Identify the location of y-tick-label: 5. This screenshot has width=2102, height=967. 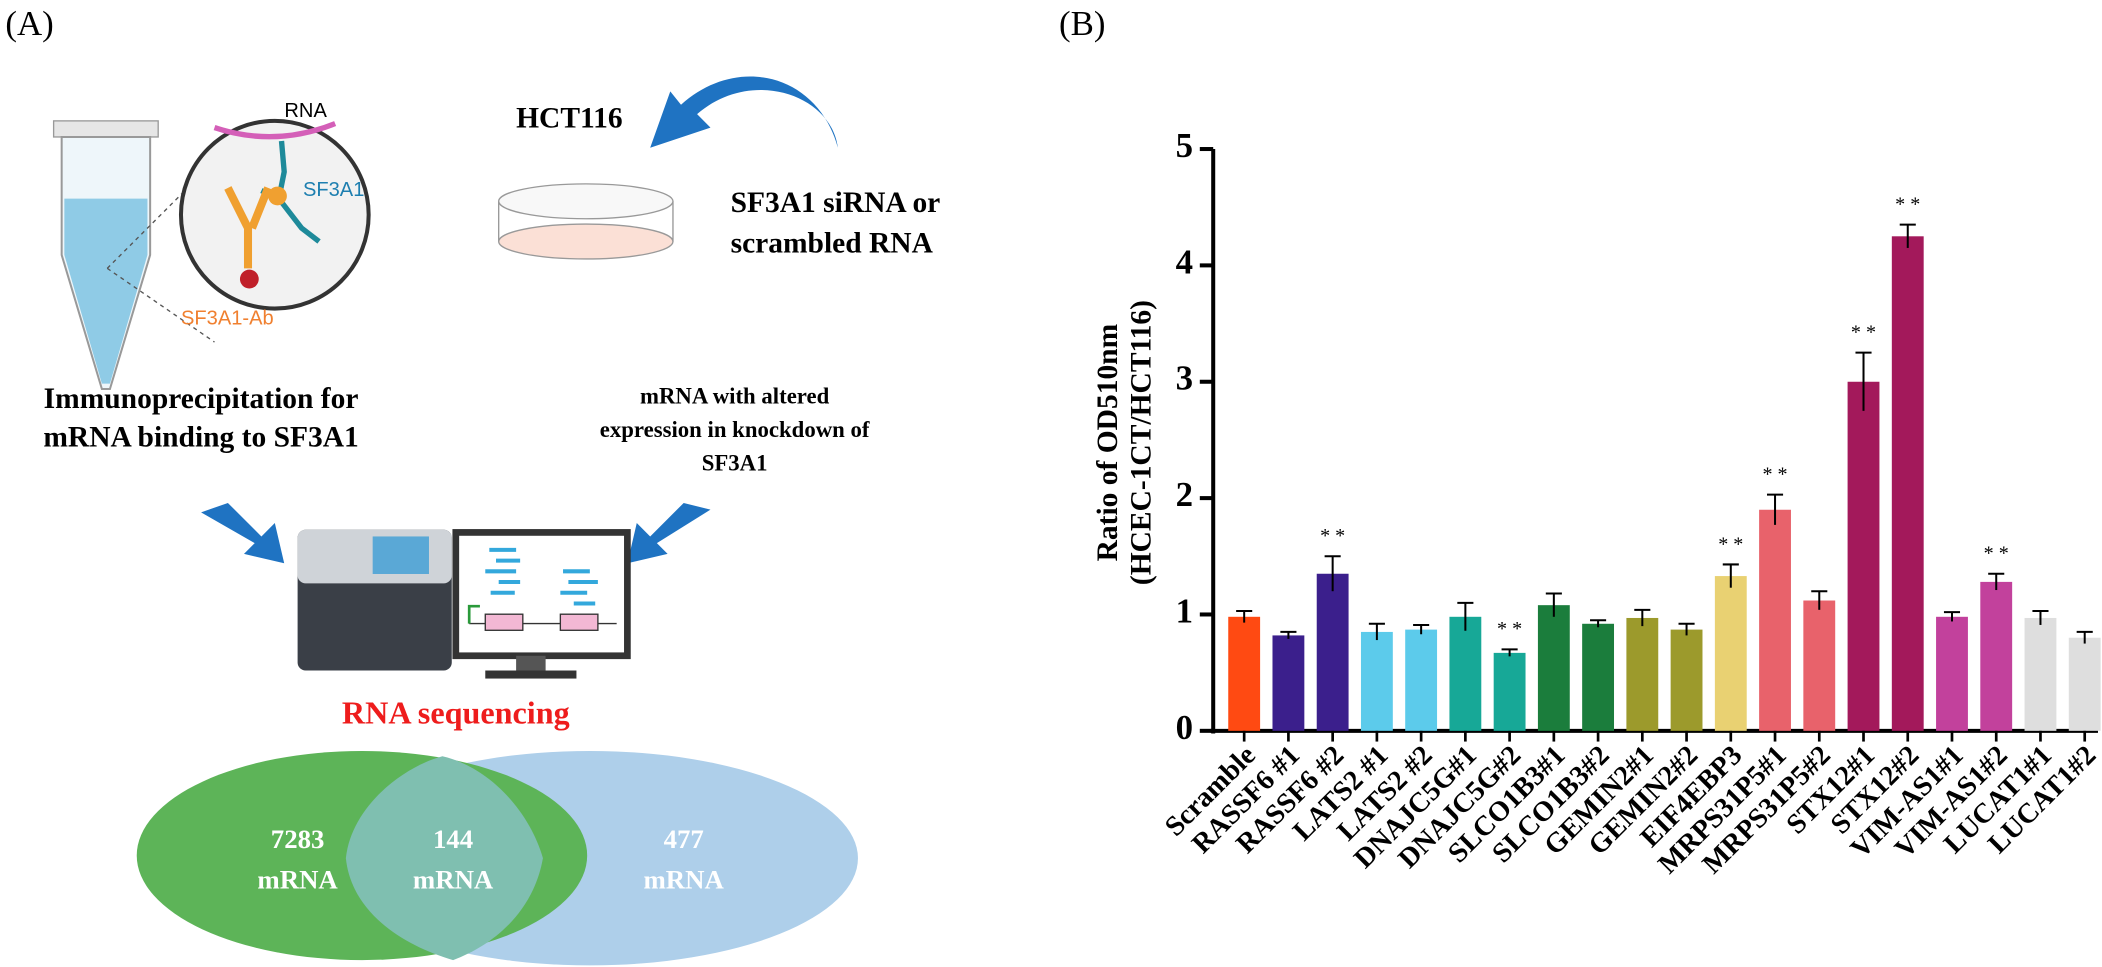
(1184, 145).